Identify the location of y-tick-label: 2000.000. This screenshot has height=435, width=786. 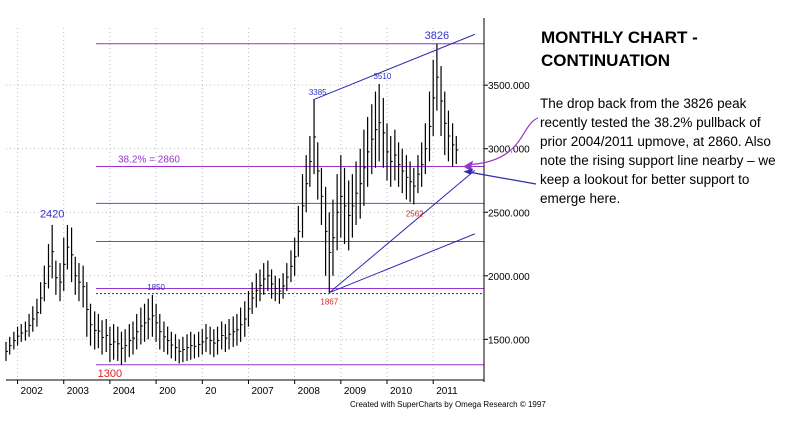
(509, 277).